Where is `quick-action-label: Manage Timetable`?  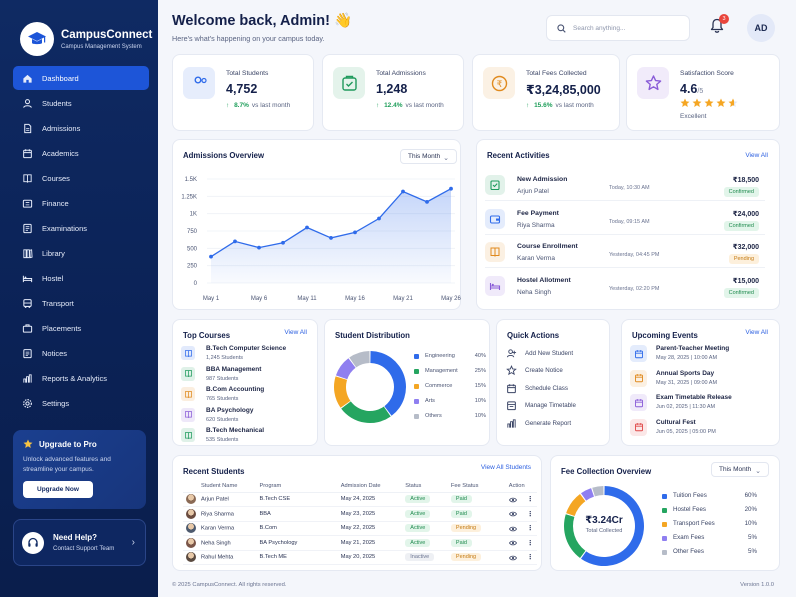
quick-action-label: Manage Timetable is located at coordinates (550, 405).